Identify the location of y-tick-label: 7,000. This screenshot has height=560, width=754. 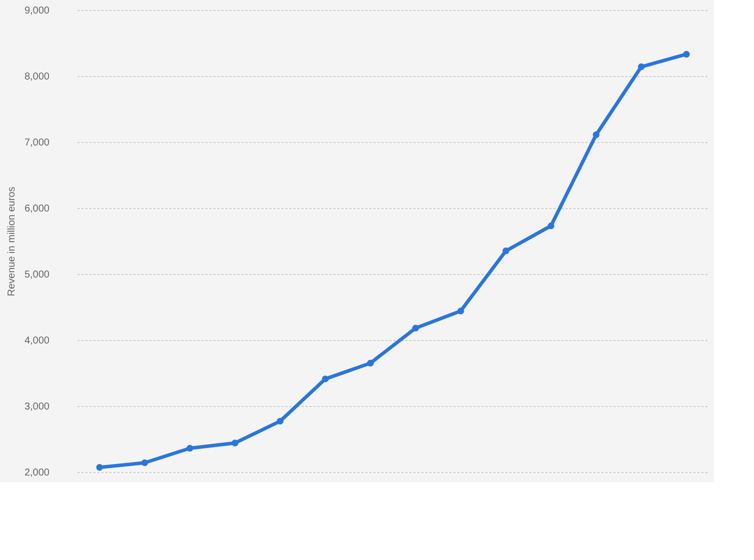
(37, 143).